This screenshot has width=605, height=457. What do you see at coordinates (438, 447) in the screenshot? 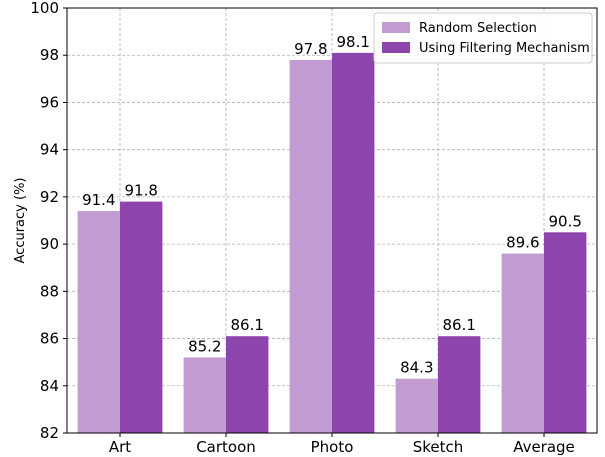
I see `x-tick-label: Sketch` at bounding box center [438, 447].